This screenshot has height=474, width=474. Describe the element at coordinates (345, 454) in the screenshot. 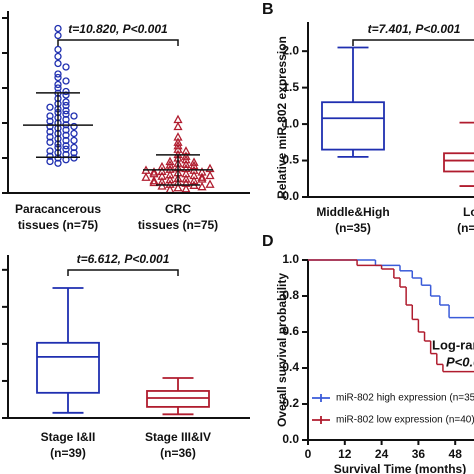

I see `x-tick-label: 12` at that location.